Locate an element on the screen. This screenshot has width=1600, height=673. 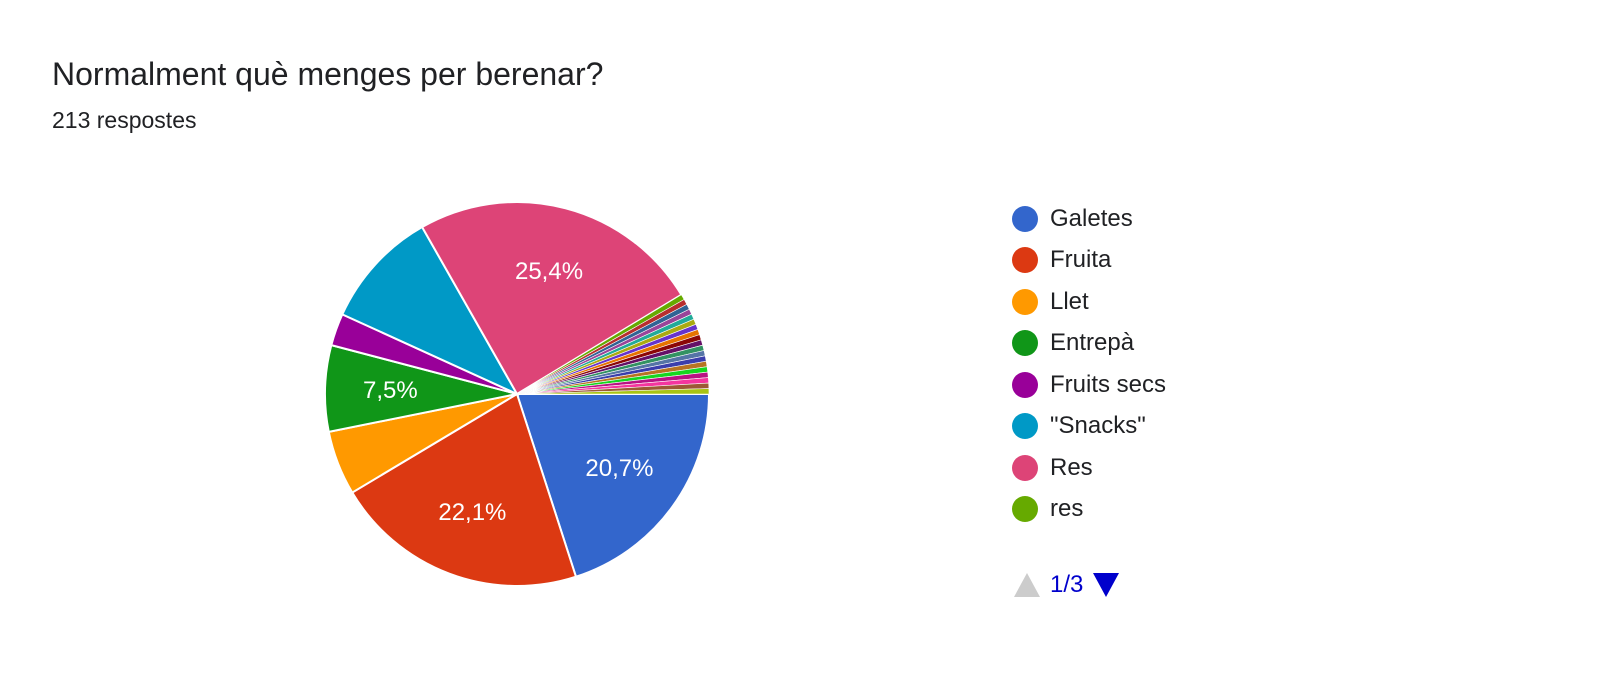
legend-label: Res is located at coordinates (1071, 467).